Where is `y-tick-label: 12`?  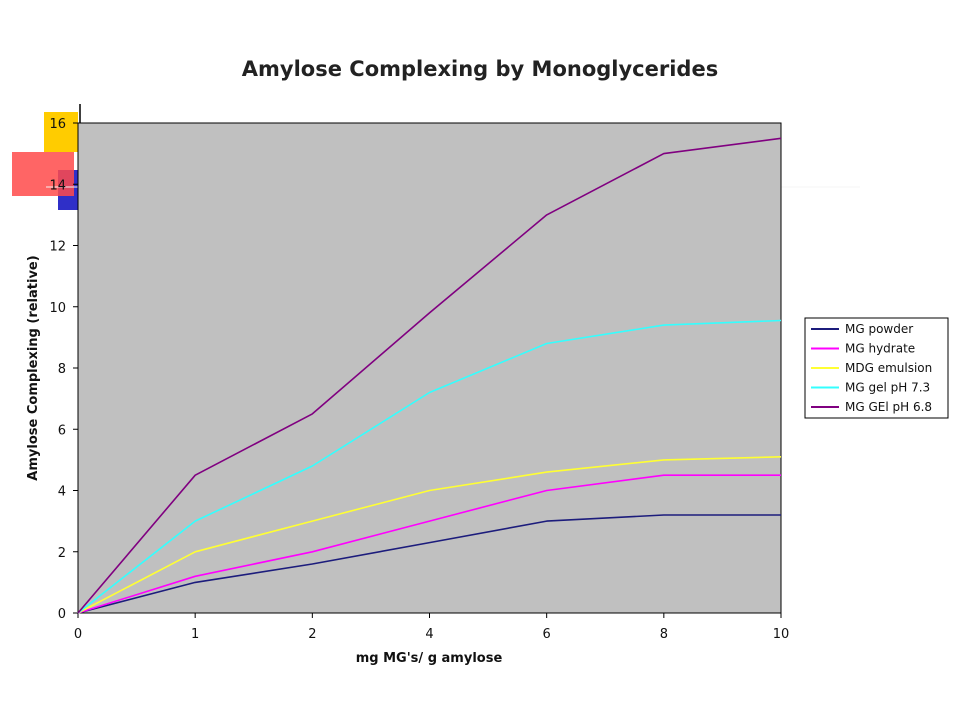
y-tick-label: 12 is located at coordinates (57, 247).